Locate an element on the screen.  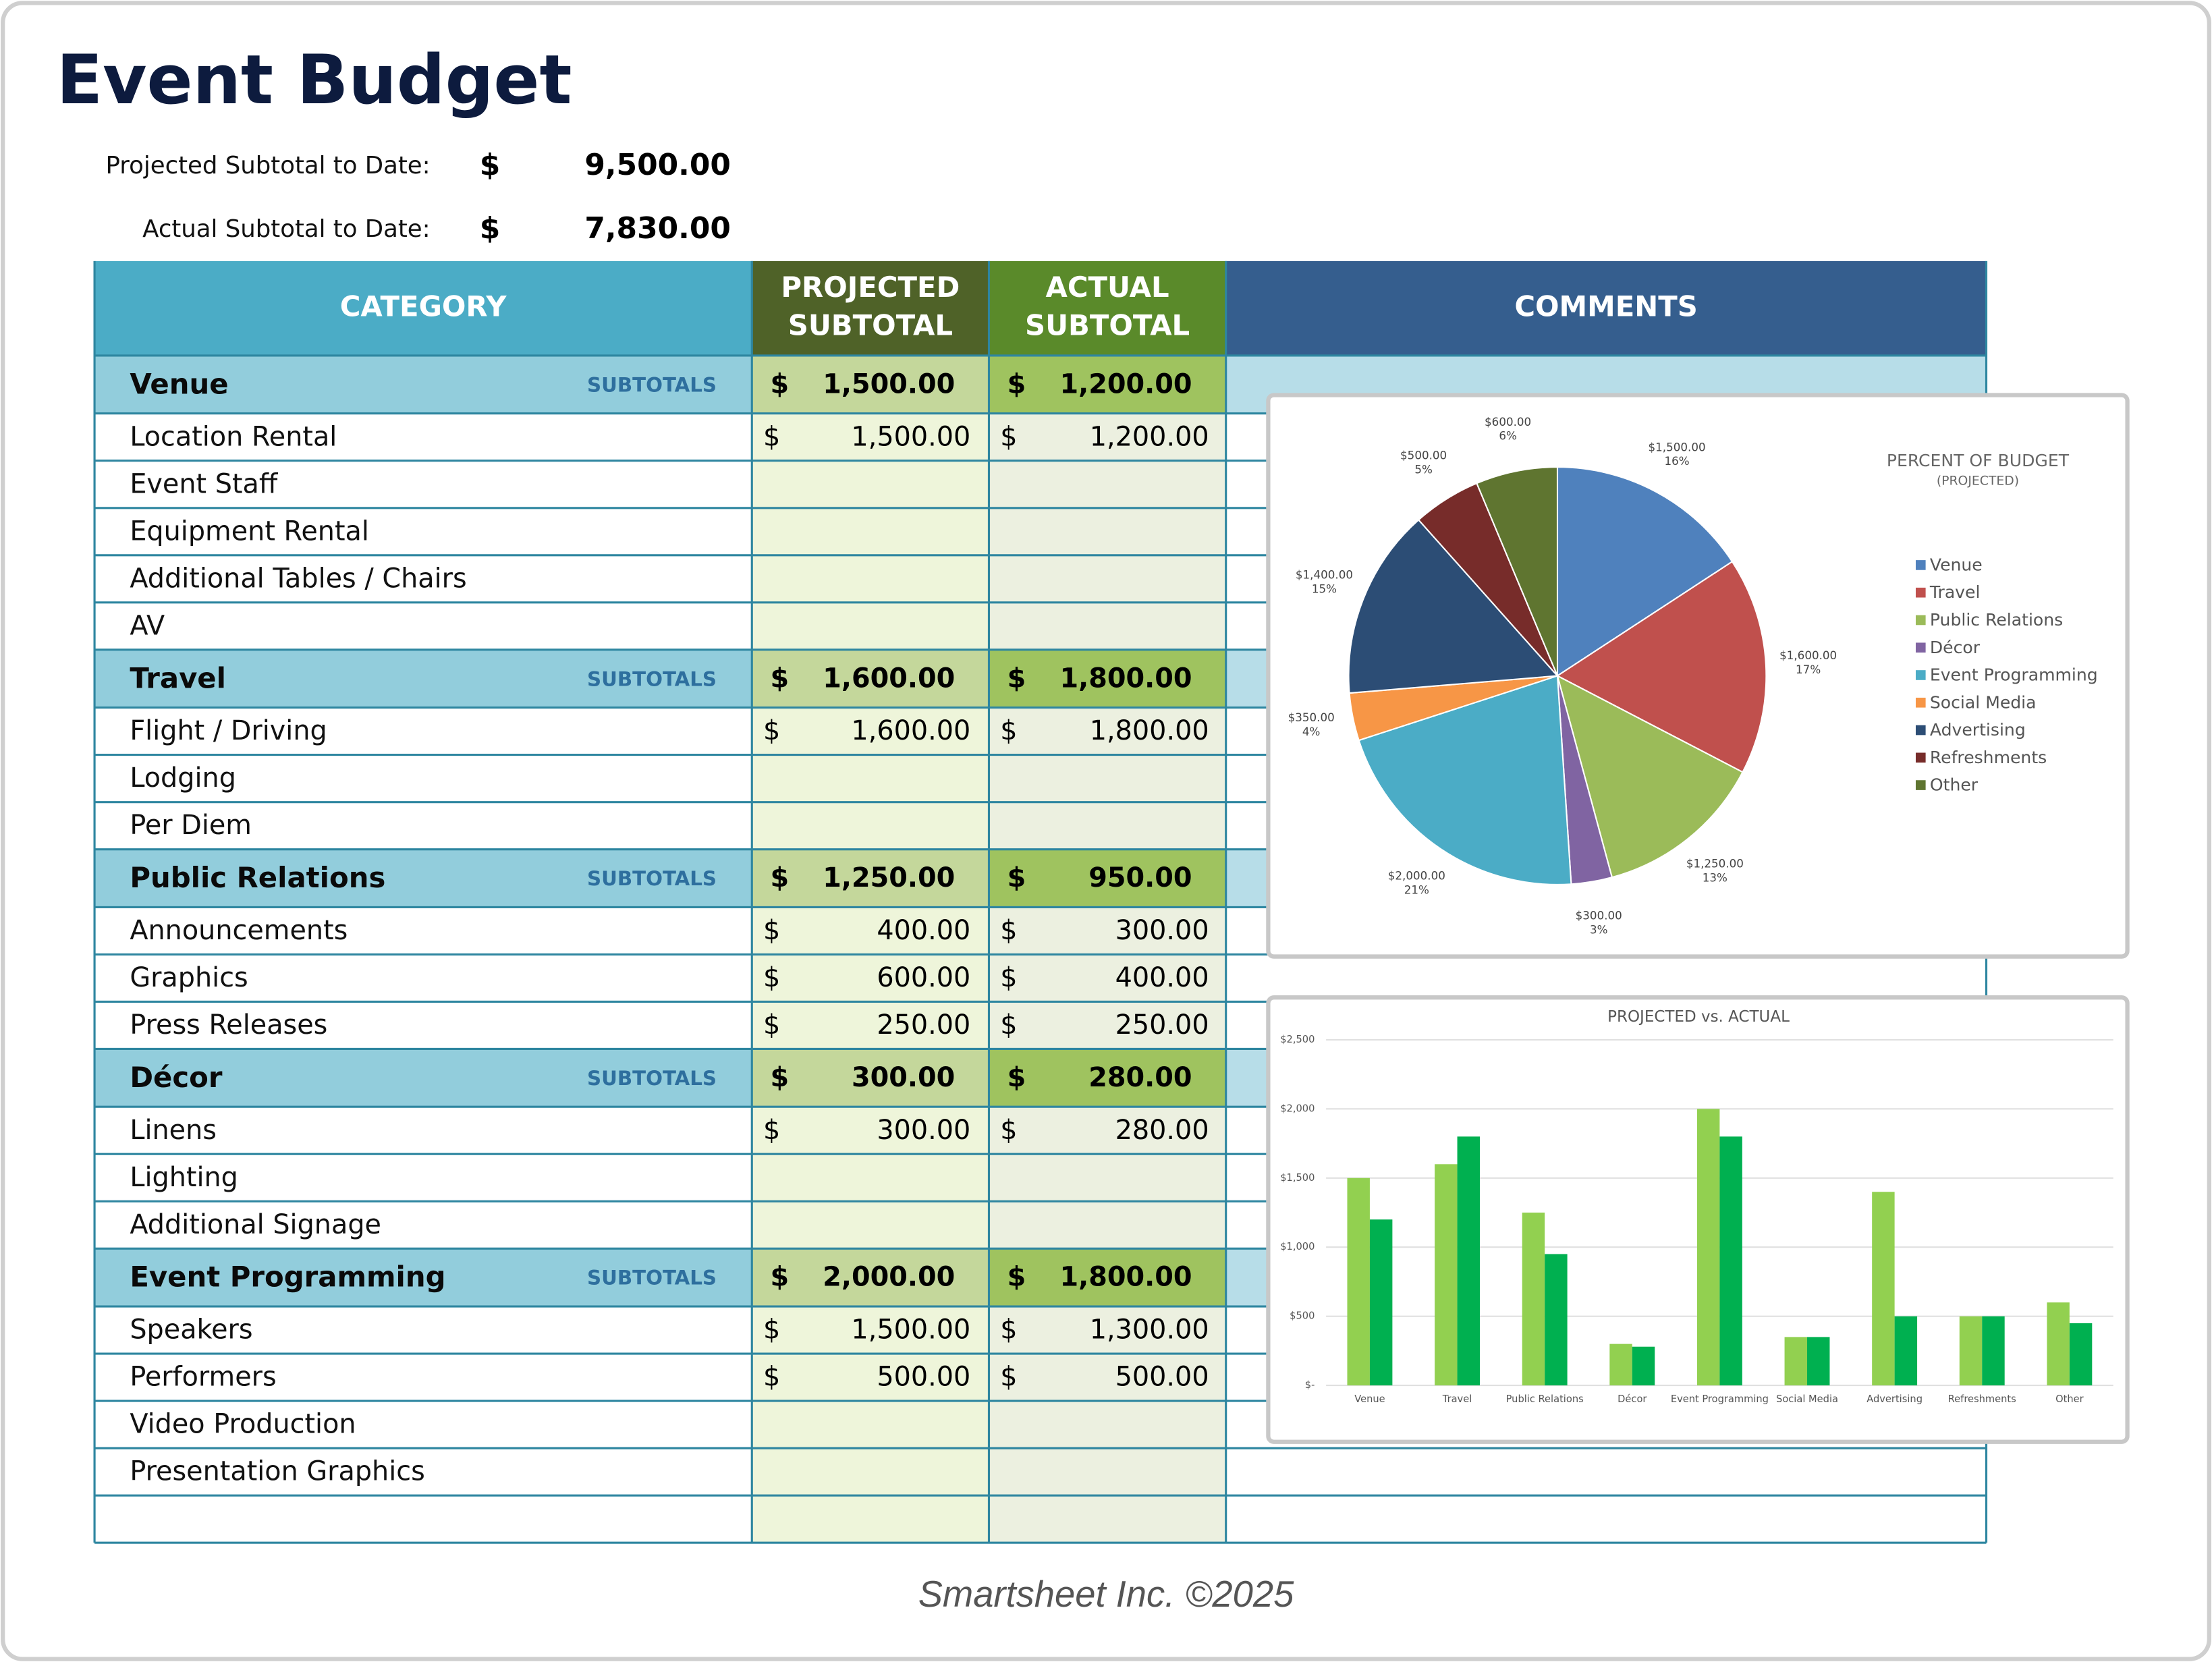
item-name: Graphics is located at coordinates (189, 977).